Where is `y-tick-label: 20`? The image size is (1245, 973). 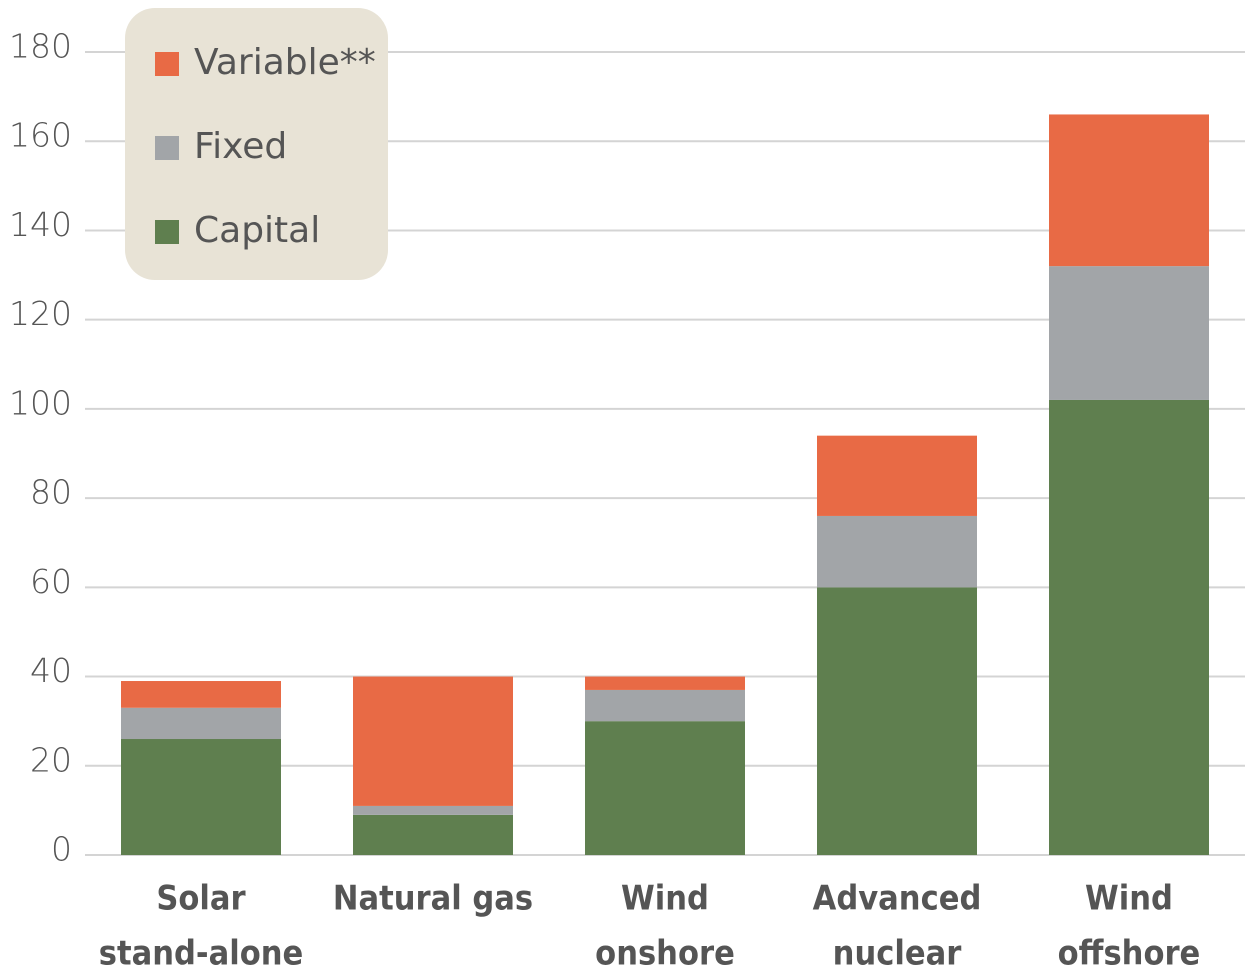
y-tick-label: 20 is located at coordinates (51, 759).